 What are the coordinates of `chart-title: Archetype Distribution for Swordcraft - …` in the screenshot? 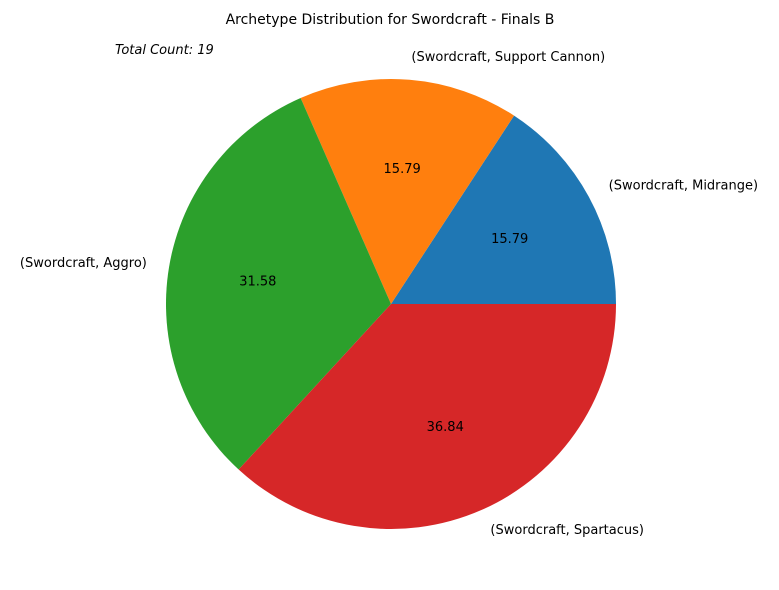 It's located at (390, 20).